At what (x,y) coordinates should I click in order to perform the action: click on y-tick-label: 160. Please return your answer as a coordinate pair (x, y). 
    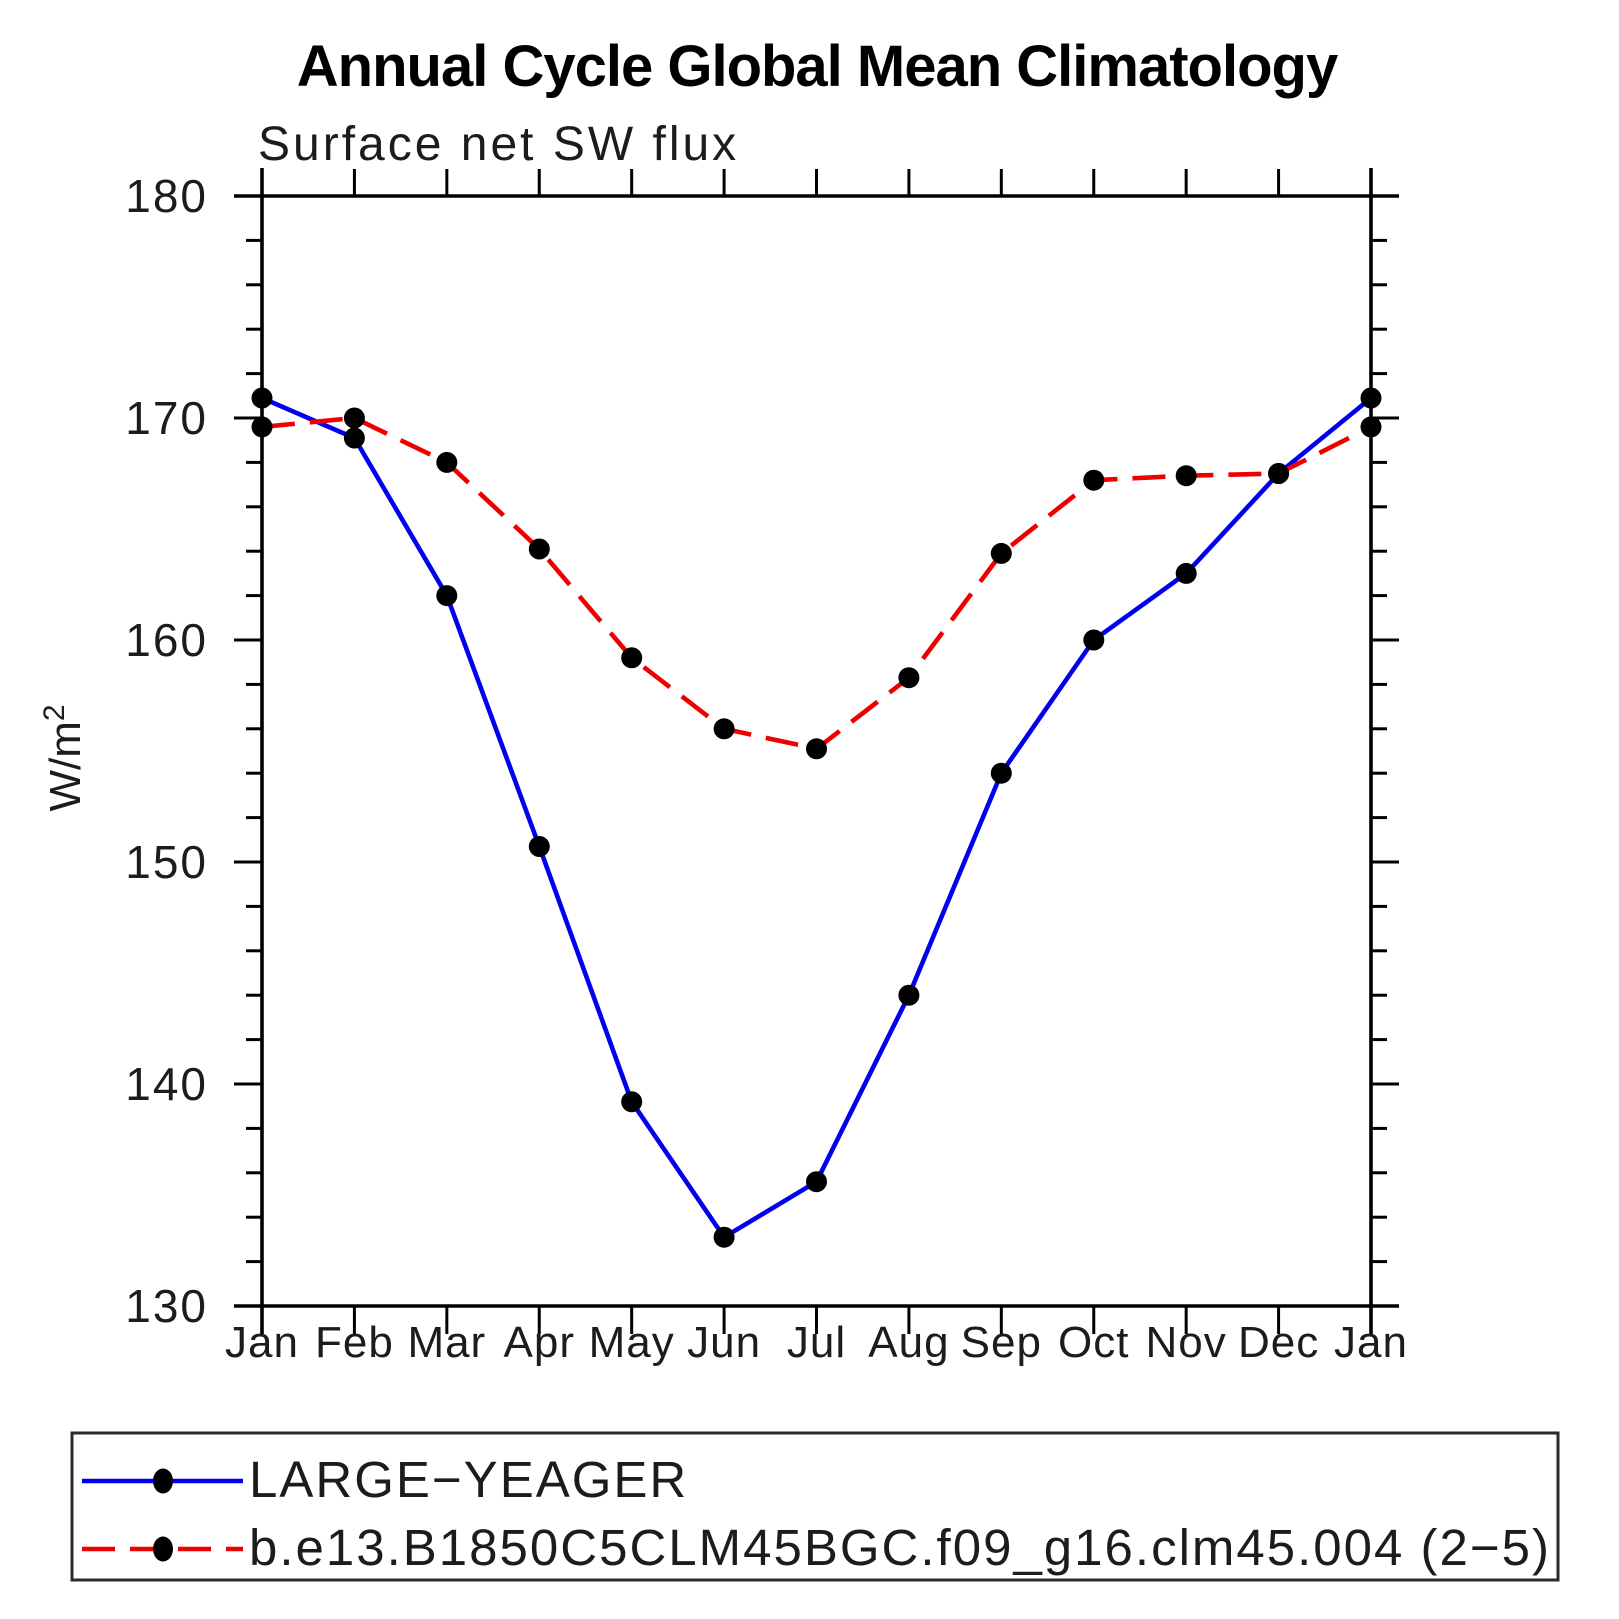
    Looking at the image, I should click on (166, 640).